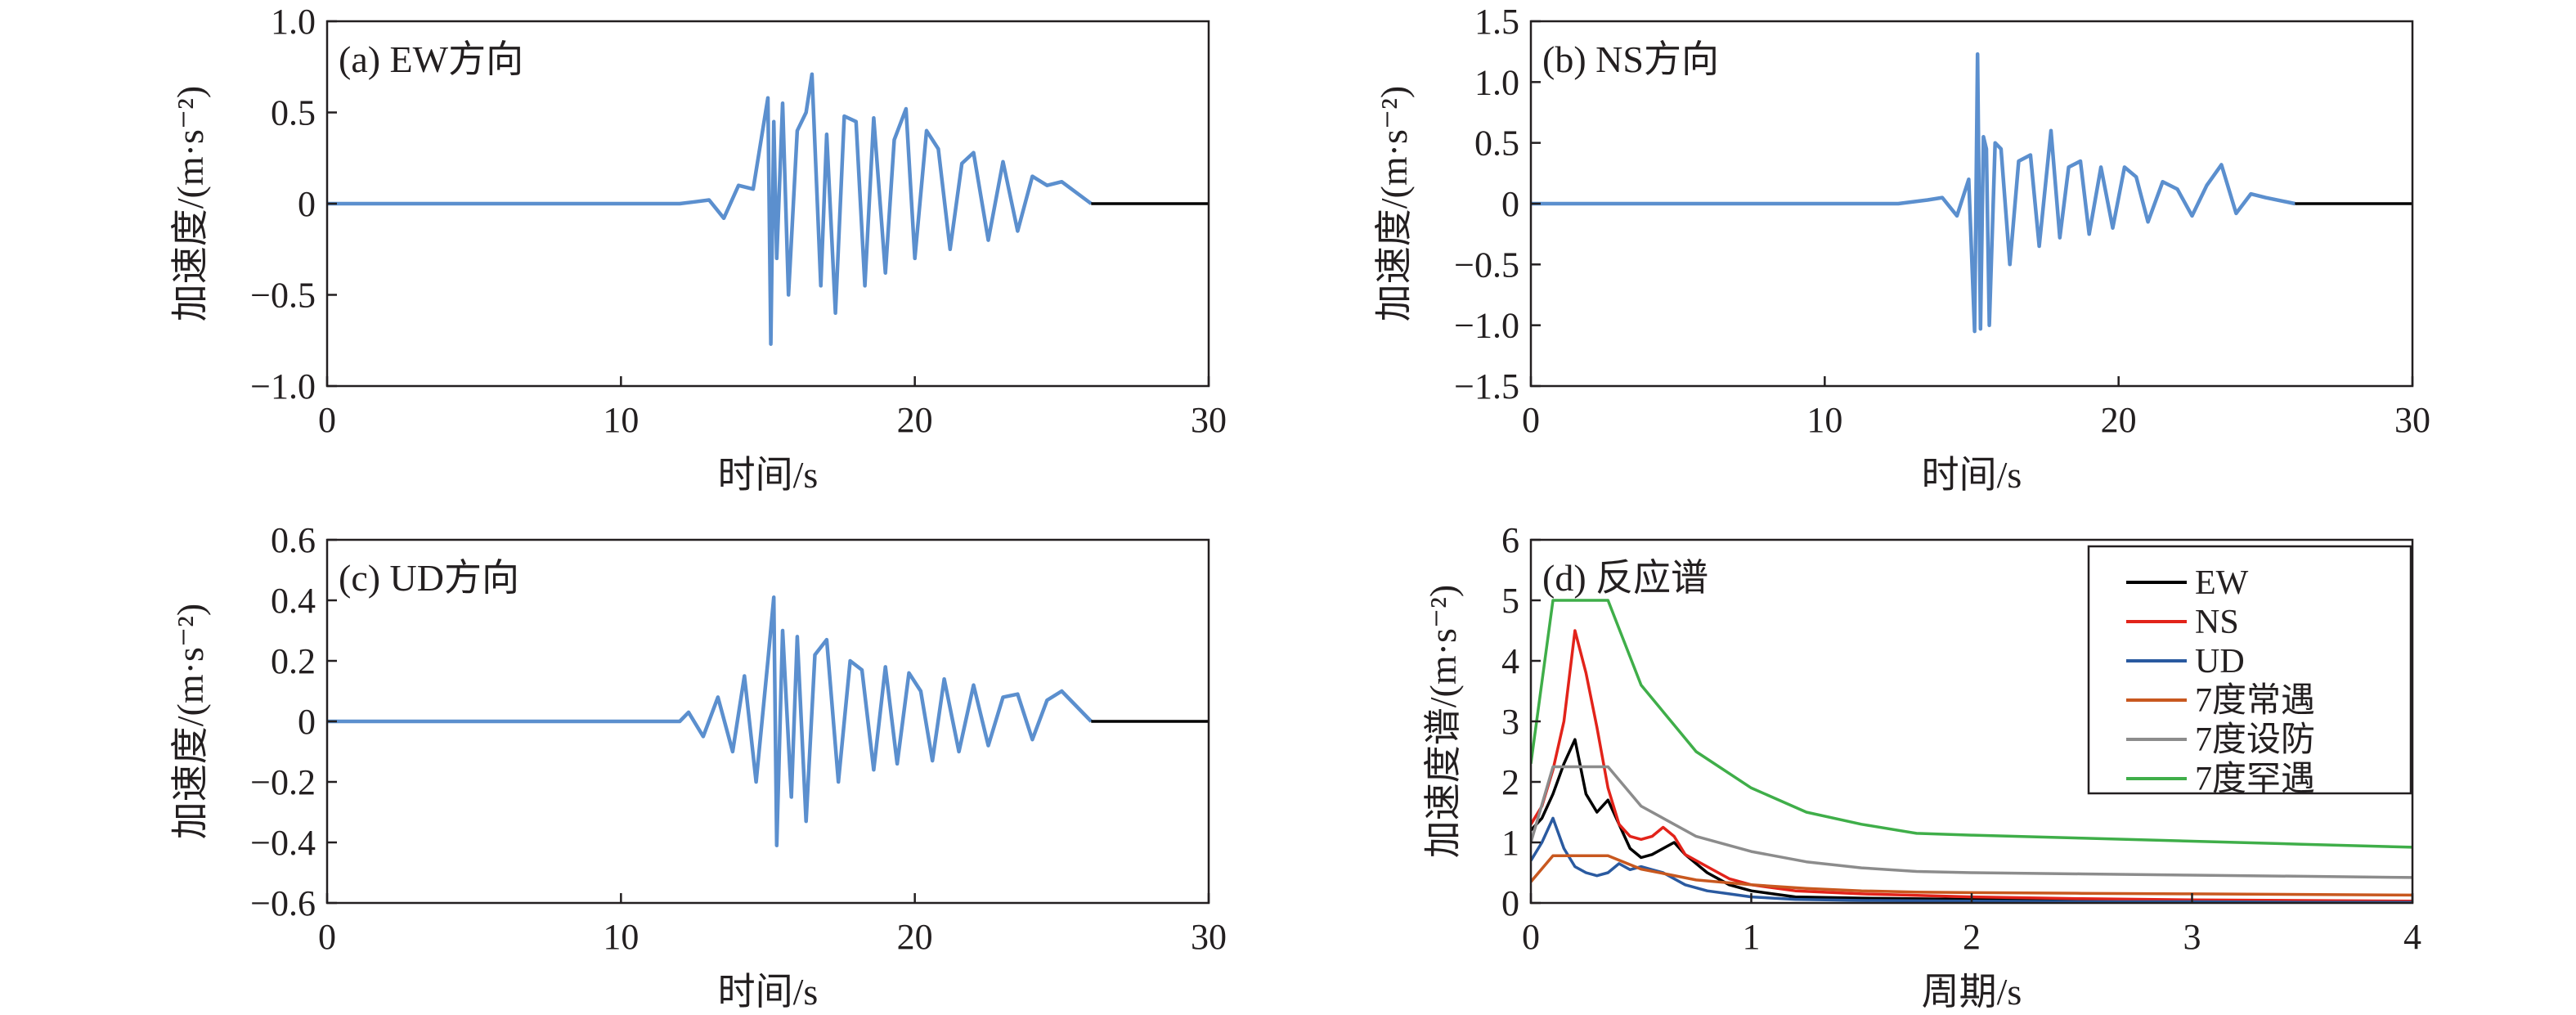 This screenshot has height=1015, width=2576. I want to click on x-tick-label: 3, so click(2192, 937).